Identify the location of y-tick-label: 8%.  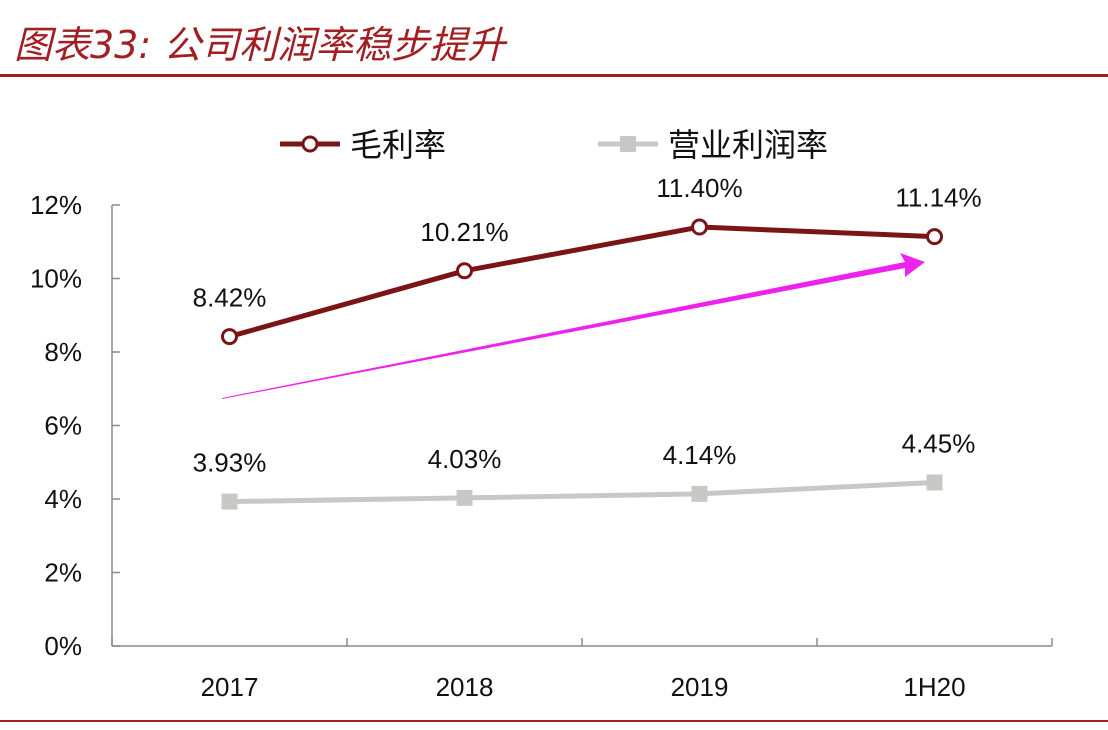
(63, 352).